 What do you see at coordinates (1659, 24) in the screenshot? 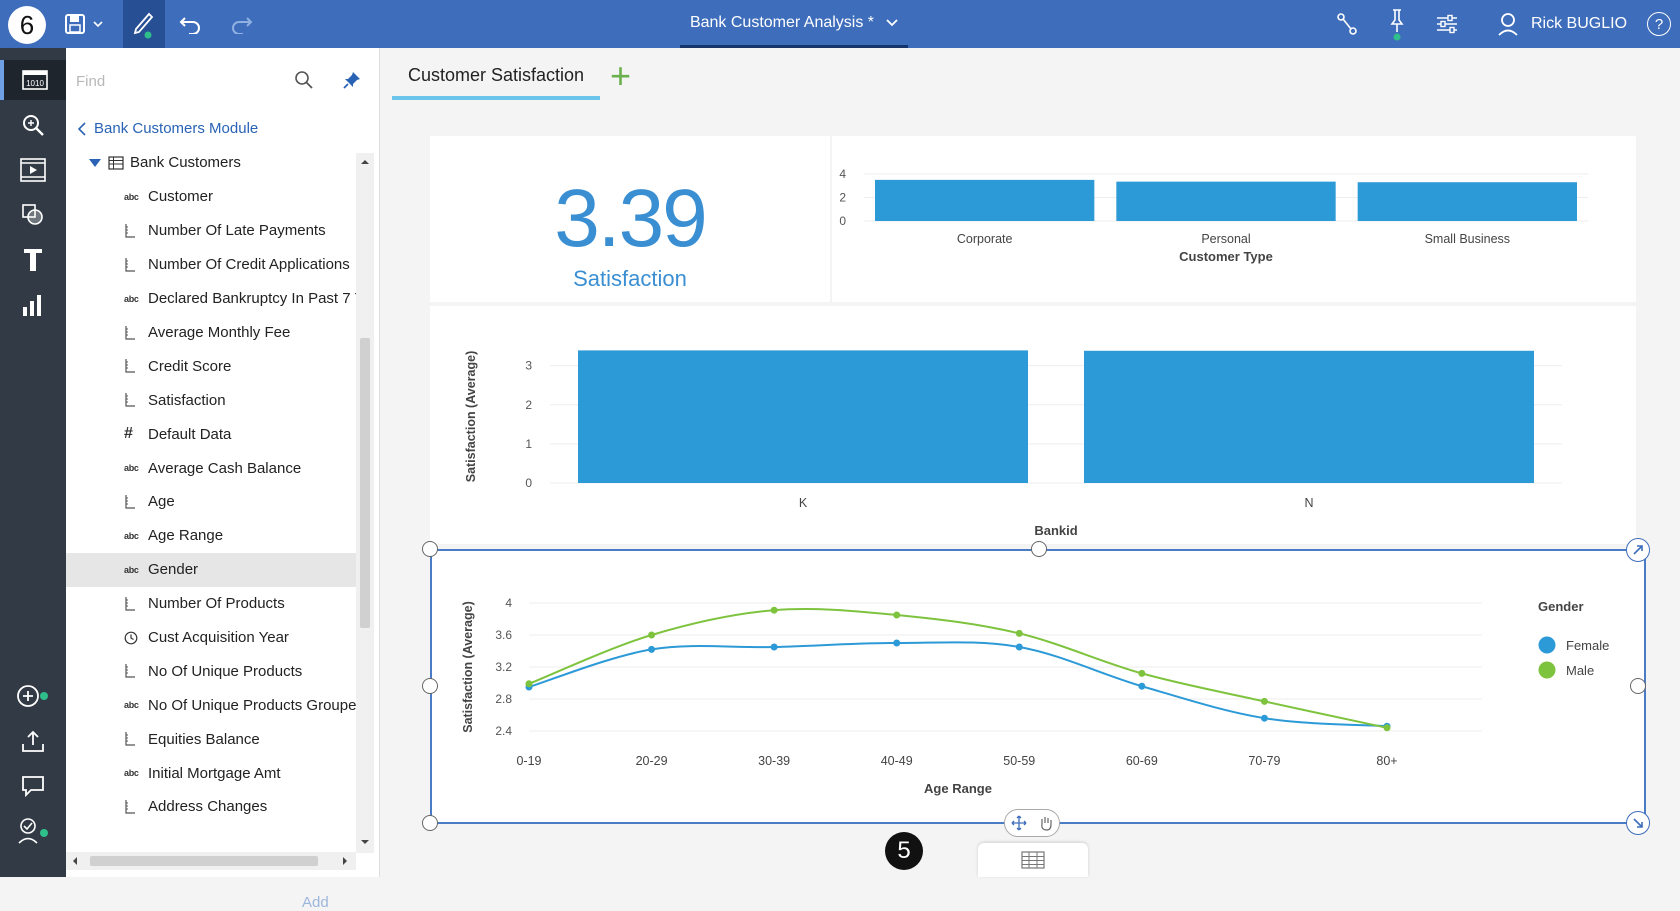
I see `help-icon: ?` at bounding box center [1659, 24].